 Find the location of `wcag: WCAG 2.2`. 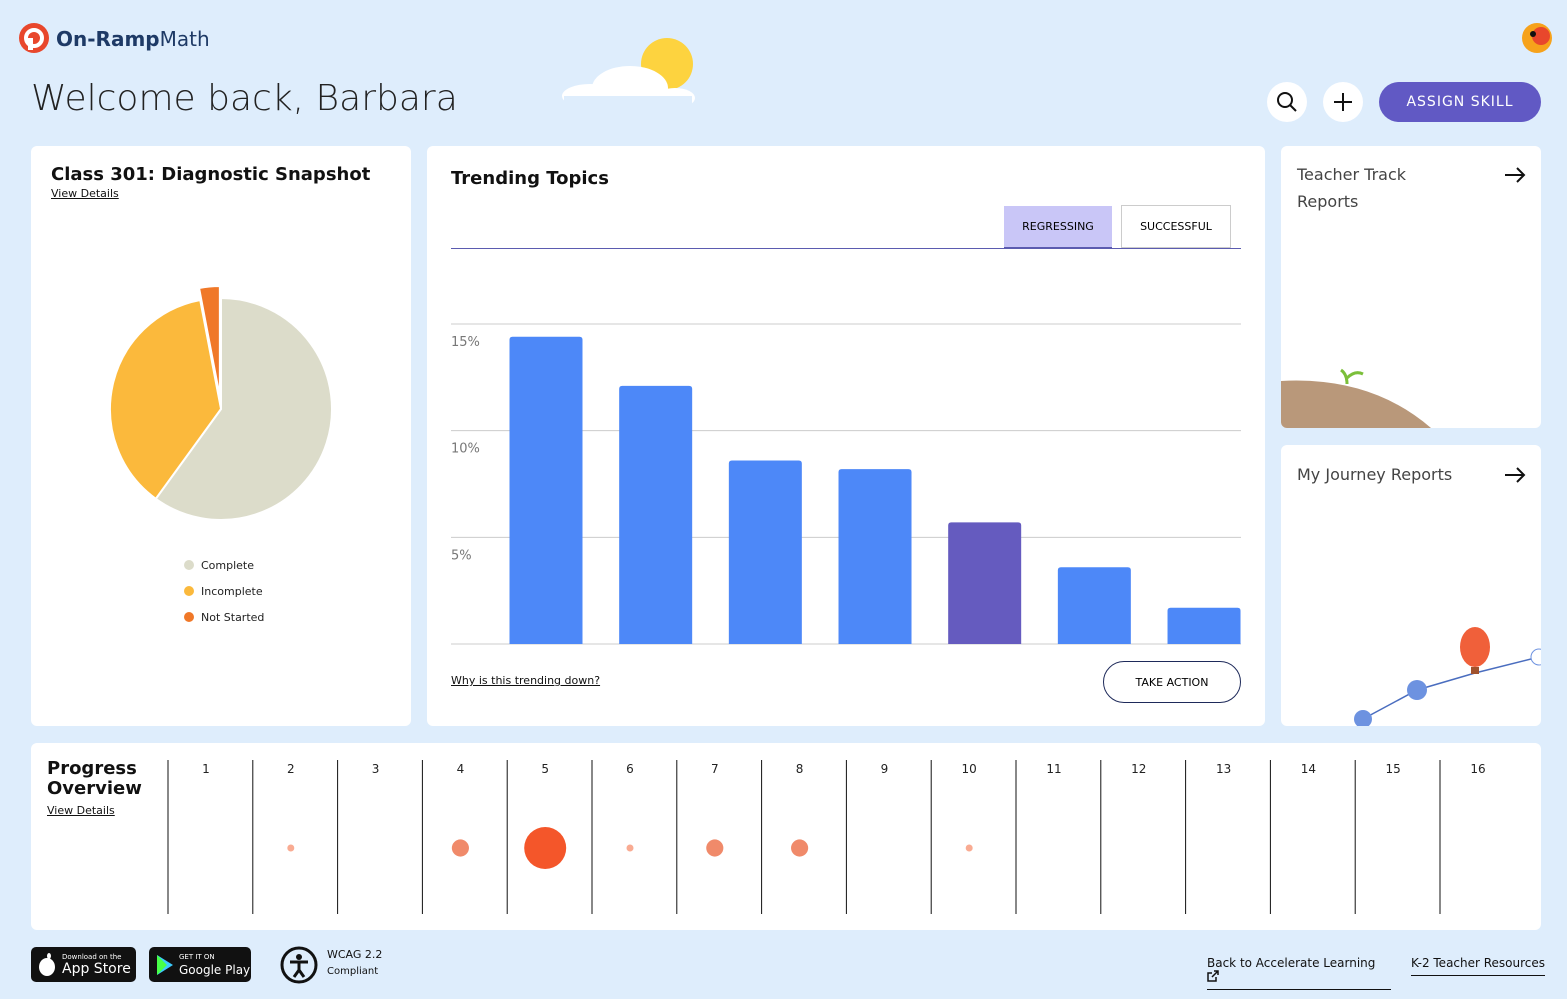

wcag: WCAG 2.2 is located at coordinates (355, 954).